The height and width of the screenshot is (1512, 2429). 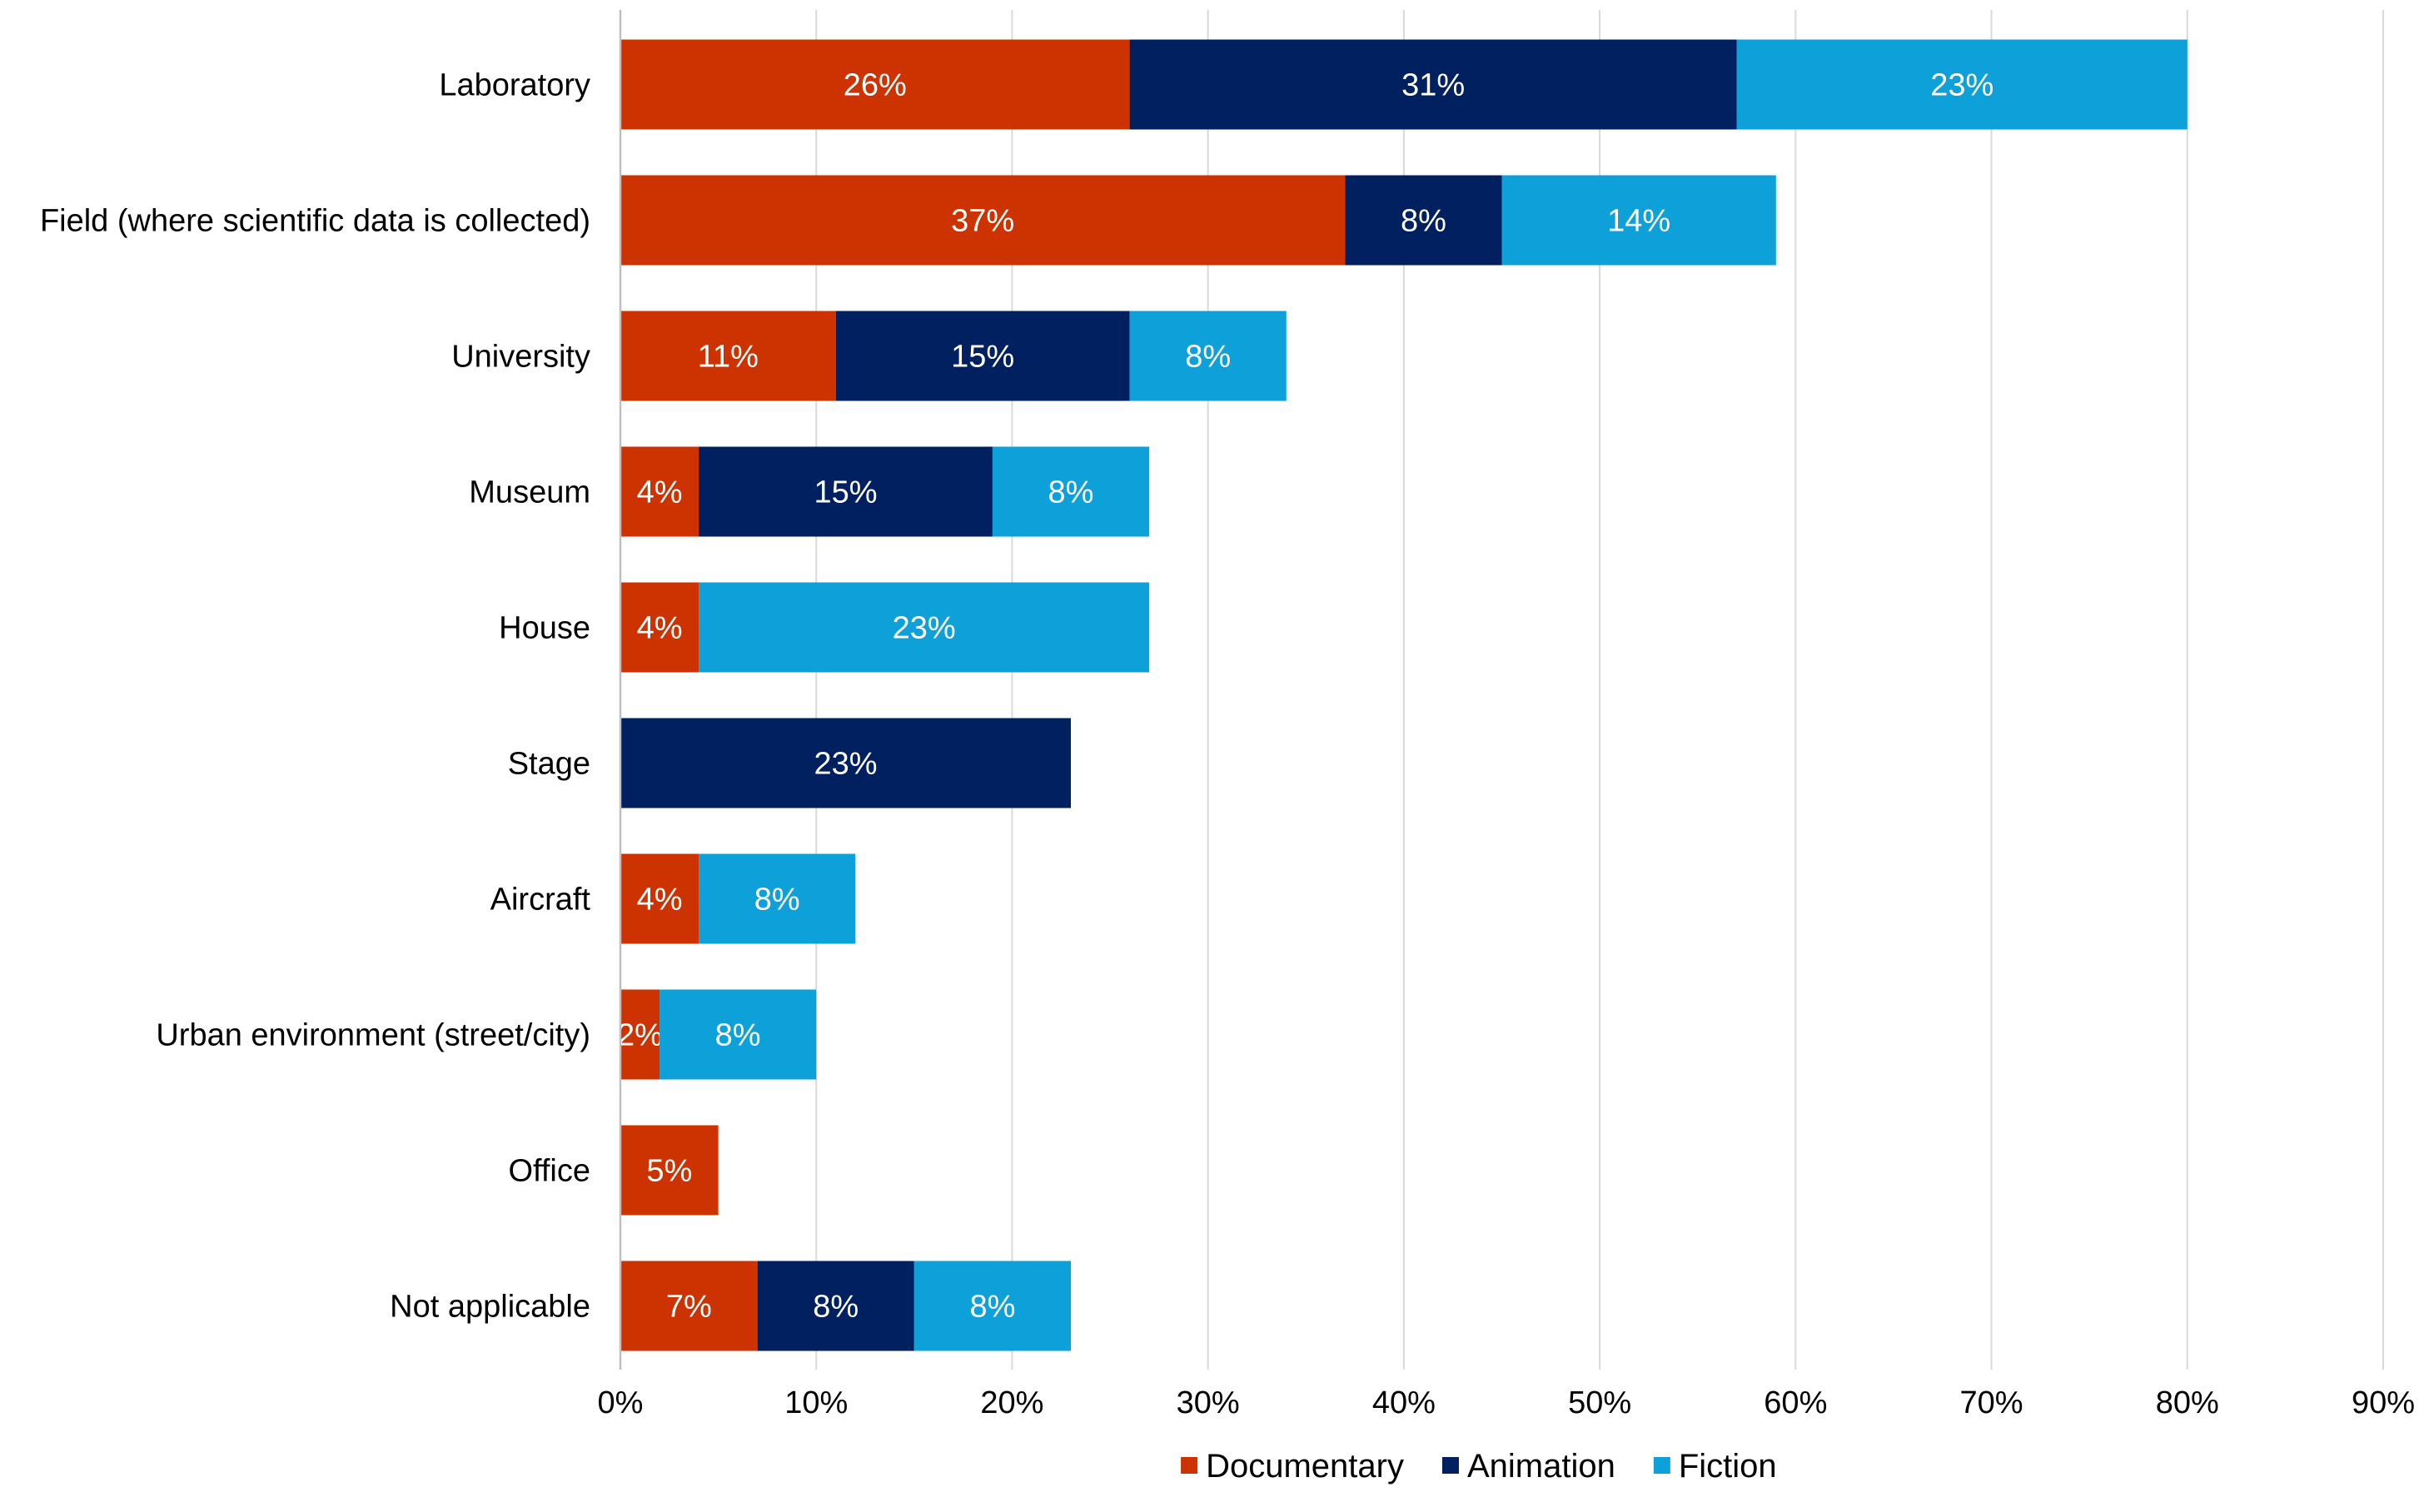 I want to click on x-tick-label: 0%, so click(x=621, y=1403).